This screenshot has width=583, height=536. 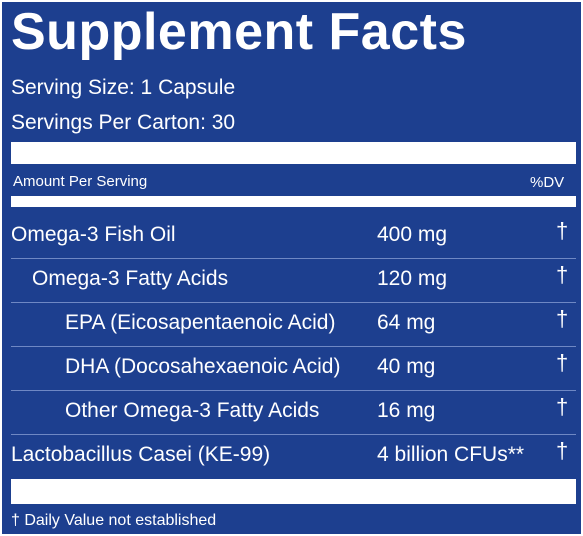 I want to click on nutrient-amount: 400 mg, so click(x=412, y=234).